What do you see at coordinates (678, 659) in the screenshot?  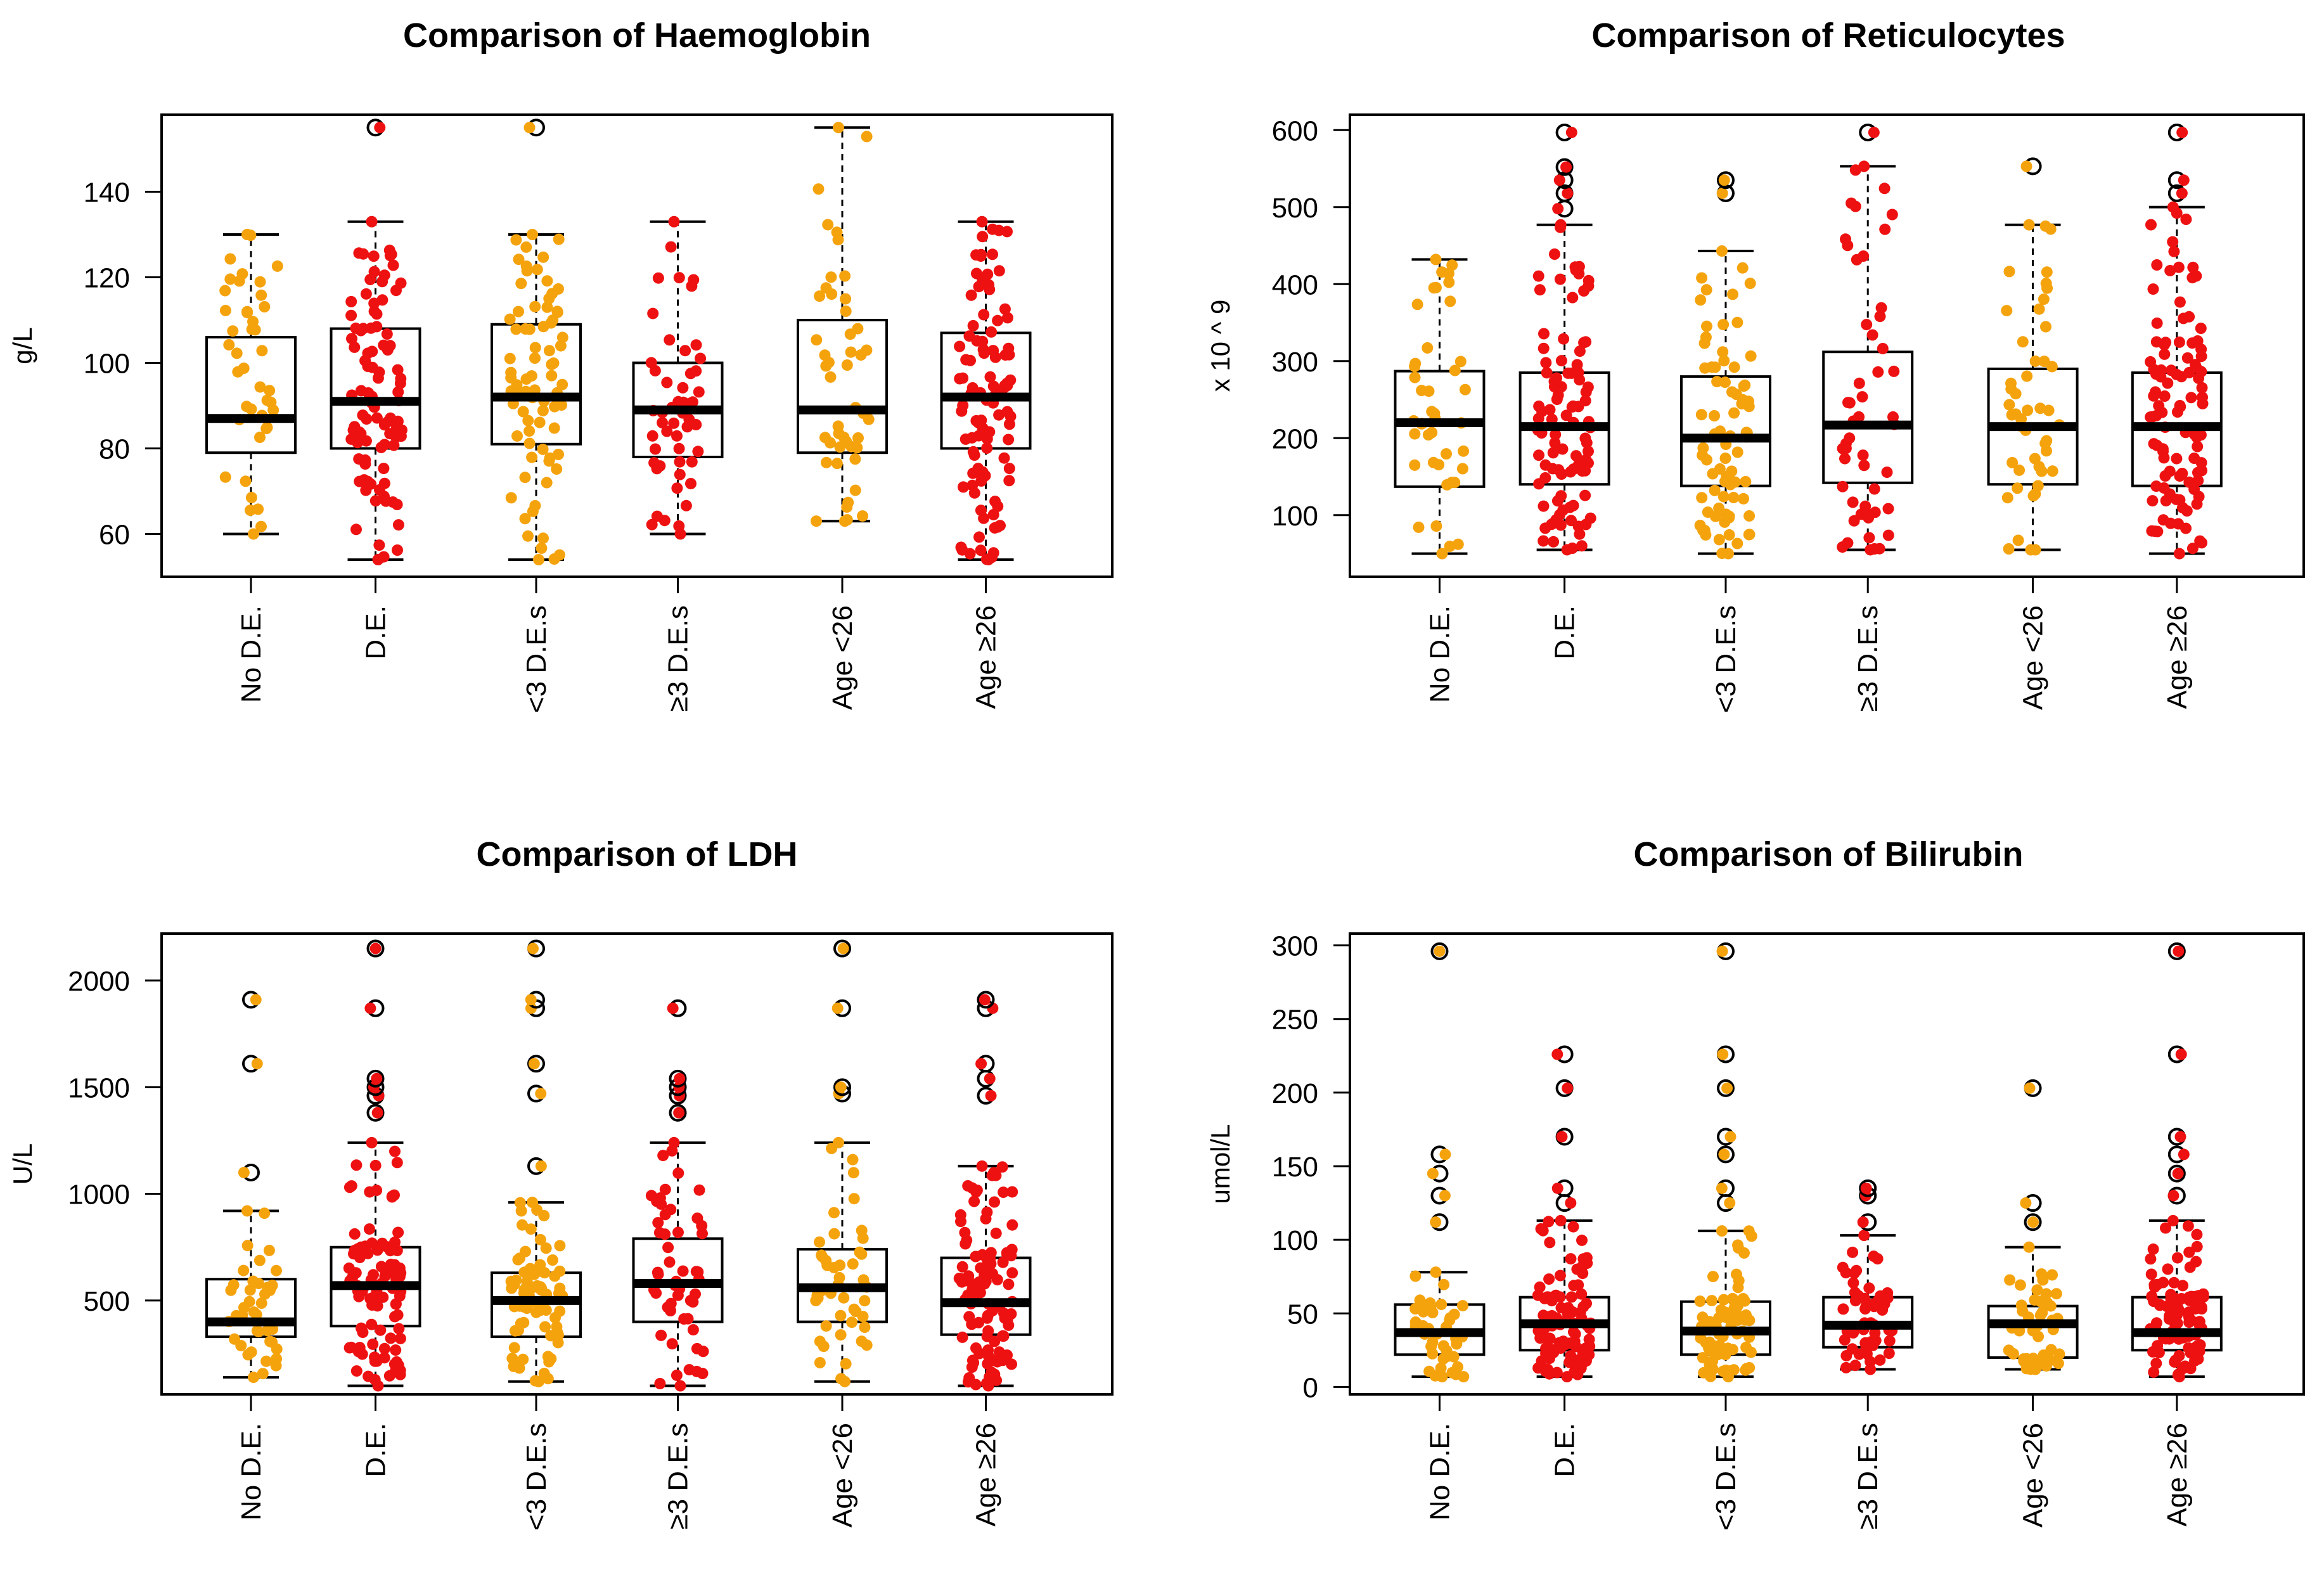 I see `x-tick-label: ≥3 D.E.s` at bounding box center [678, 659].